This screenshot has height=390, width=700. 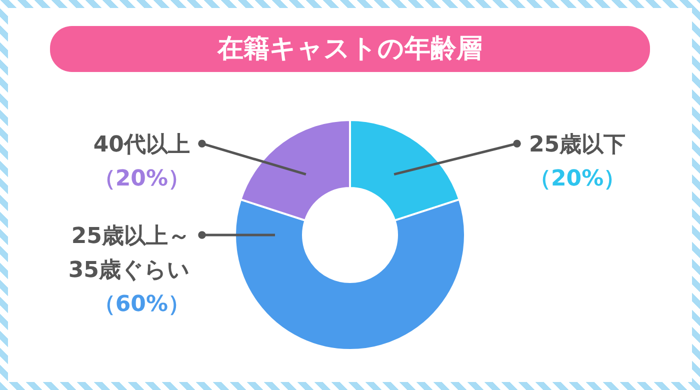 I want to click on chart-title: 在籍キャストの年齢層, so click(x=349, y=49).